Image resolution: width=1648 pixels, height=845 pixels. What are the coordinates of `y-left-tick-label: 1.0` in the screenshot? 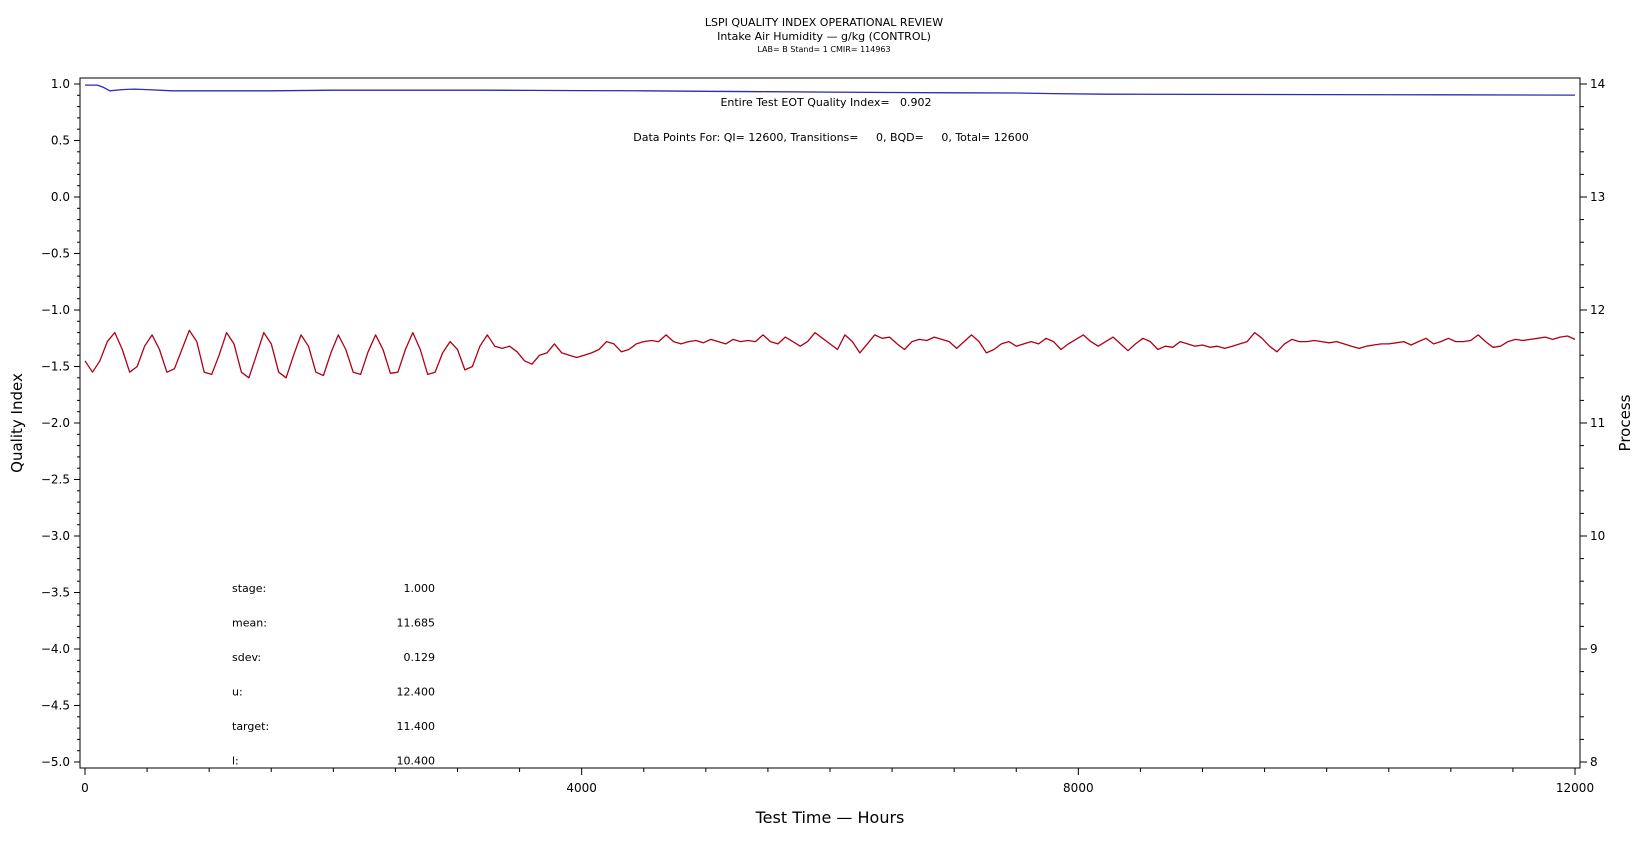 It's located at (60, 84).